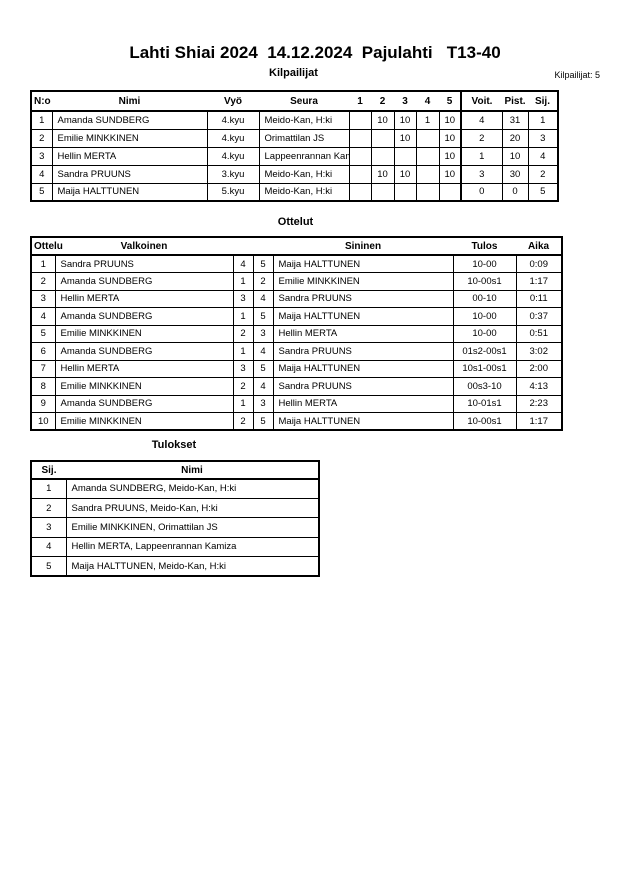 The width and height of the screenshot is (630, 891). Describe the element at coordinates (539, 368) in the screenshot. I see `cell-aika: 2:00` at that location.